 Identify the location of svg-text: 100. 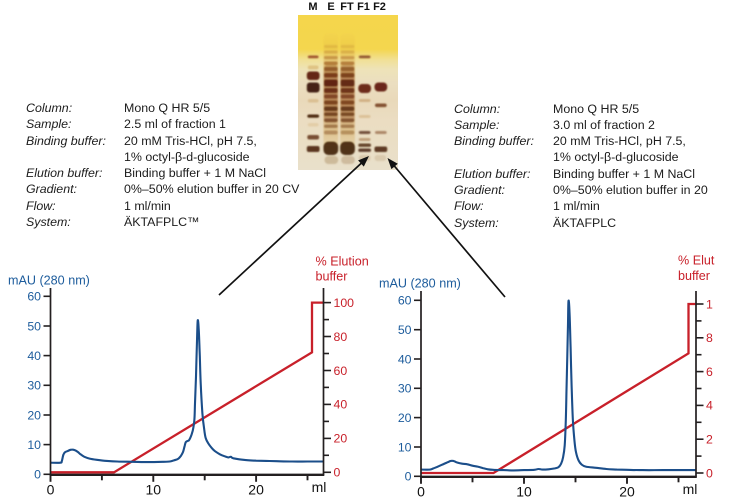
(344, 303).